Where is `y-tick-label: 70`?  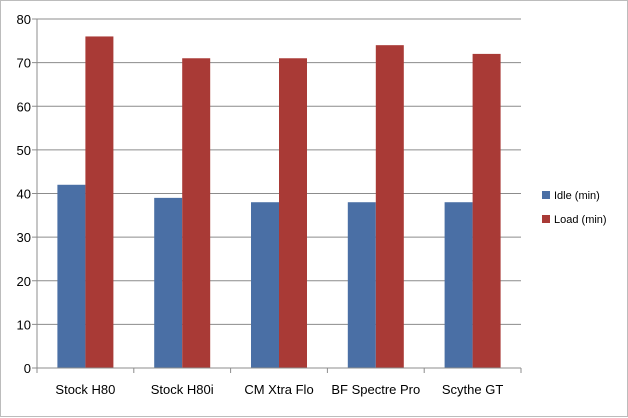 y-tick-label: 70 is located at coordinates (24, 63).